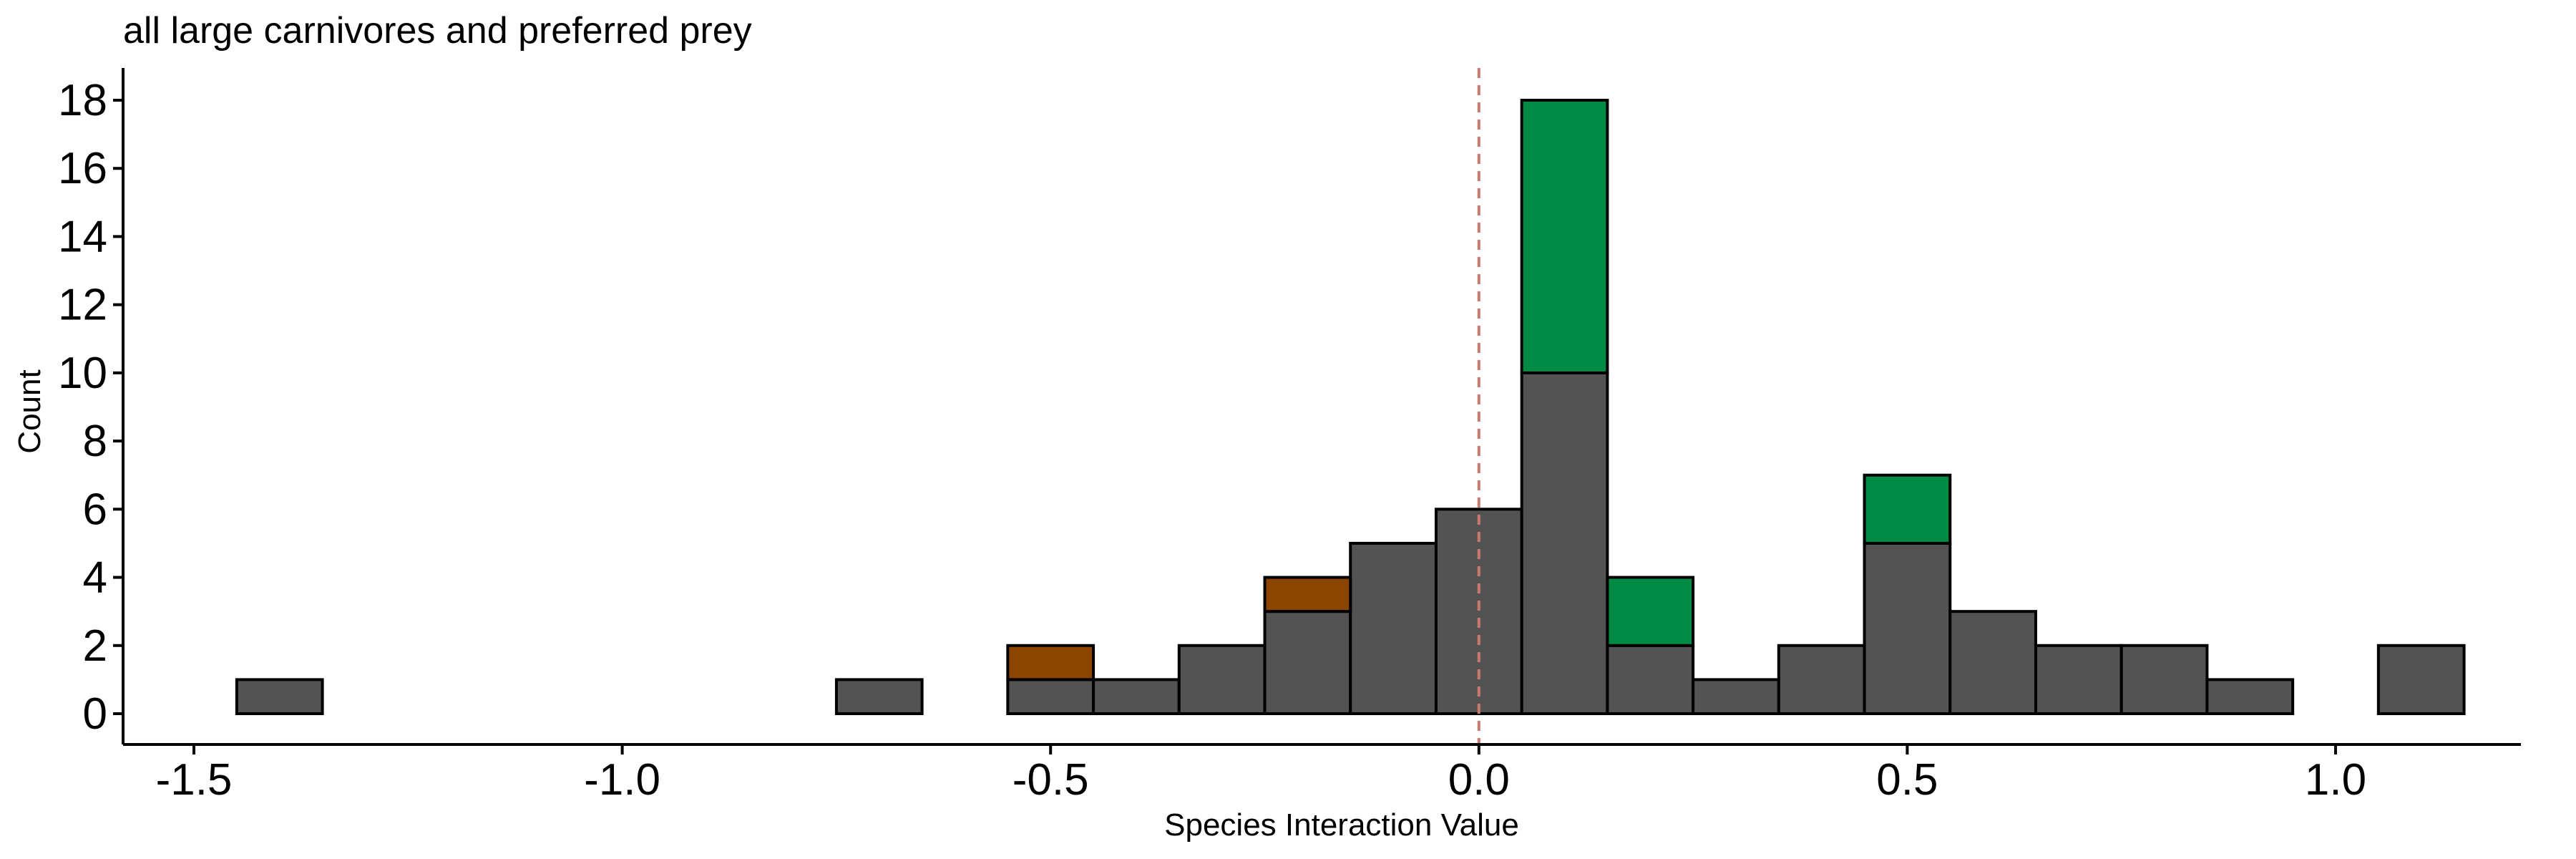 This screenshot has width=2576, height=859. Describe the element at coordinates (82, 305) in the screenshot. I see `y-tick-label: 12` at that location.